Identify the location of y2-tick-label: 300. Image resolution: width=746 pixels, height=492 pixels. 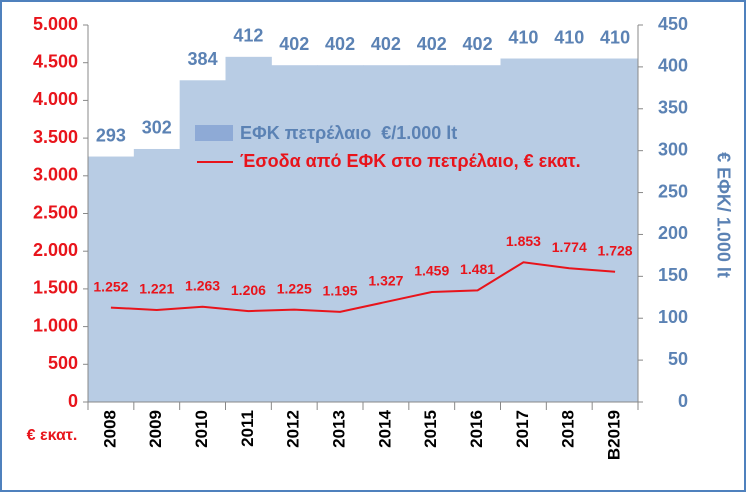
(673, 149).